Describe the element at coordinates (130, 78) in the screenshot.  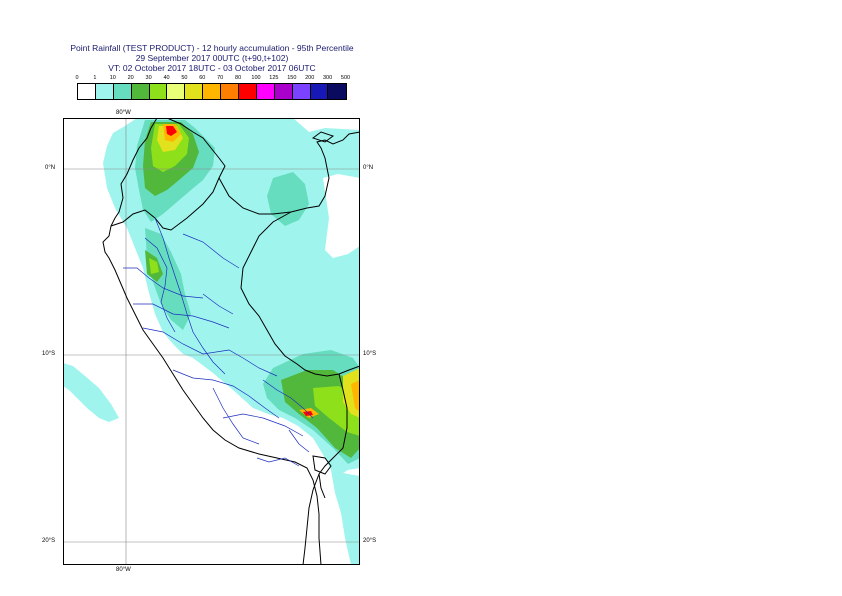
I see `colorbar-tick-label: 20` at that location.